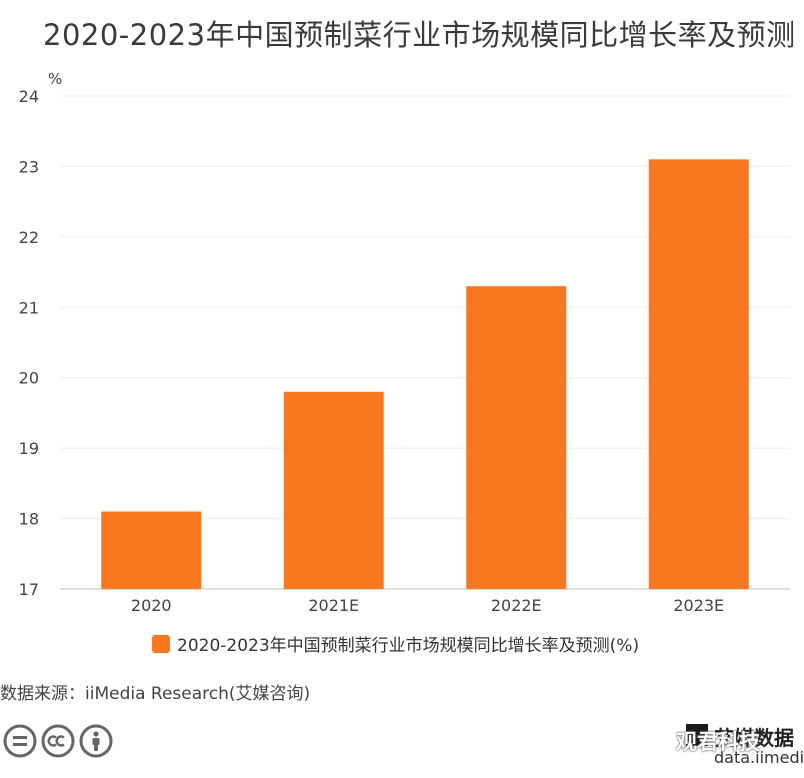 The width and height of the screenshot is (804, 778). I want to click on brand-name: 艾媒数据, so click(754, 738).